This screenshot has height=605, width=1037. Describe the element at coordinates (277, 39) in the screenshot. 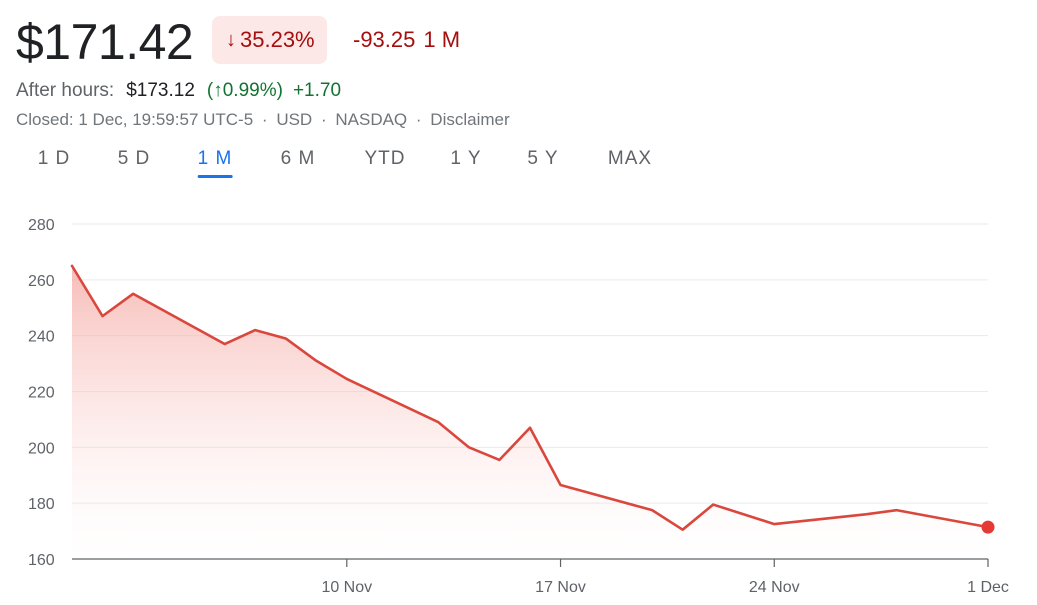

I see `change-percent: 35.23%` at that location.